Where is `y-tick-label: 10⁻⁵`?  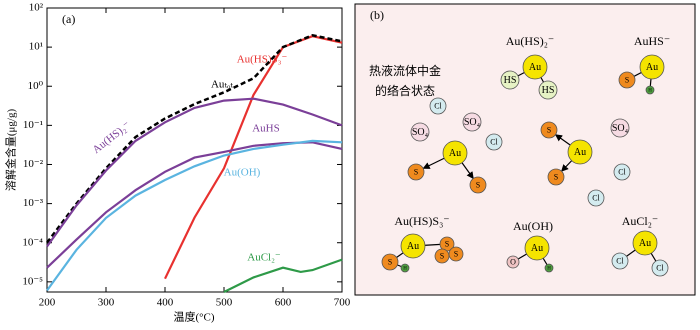 y-tick-label: 10⁻⁵ is located at coordinates (32, 281).